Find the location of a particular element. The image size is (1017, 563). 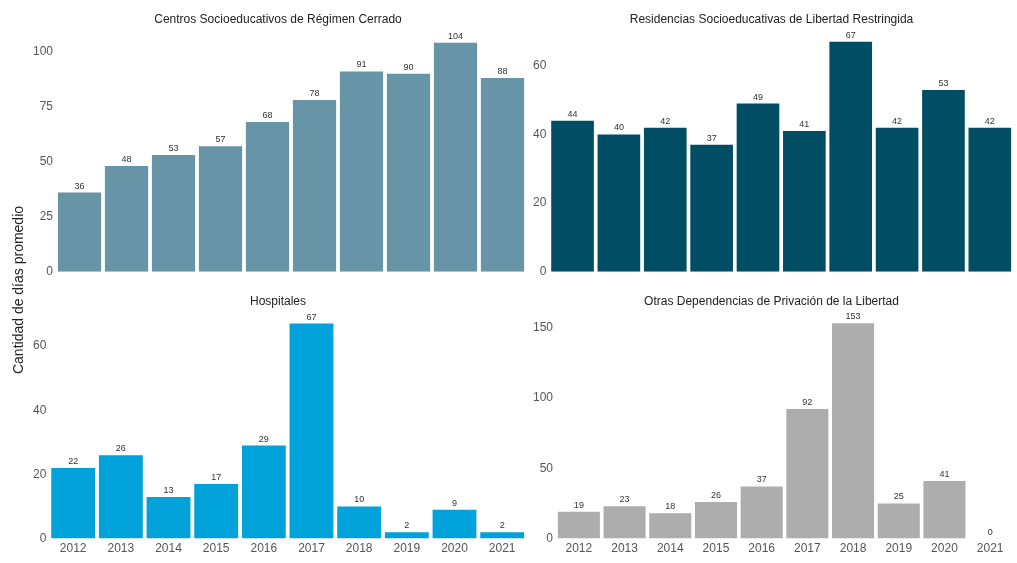

data-label: 104 is located at coordinates (455, 35).